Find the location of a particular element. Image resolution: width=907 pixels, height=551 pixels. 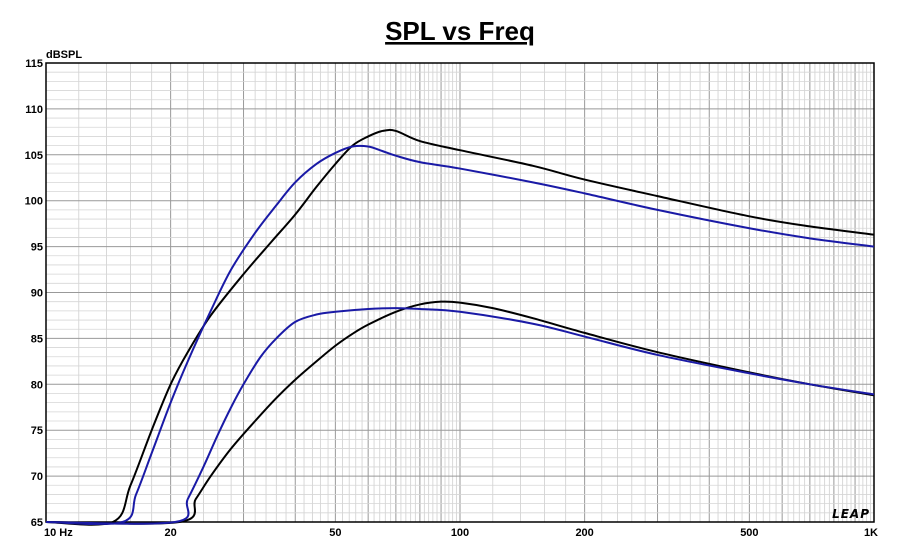

y-tick-label: 75 is located at coordinates (37, 431).